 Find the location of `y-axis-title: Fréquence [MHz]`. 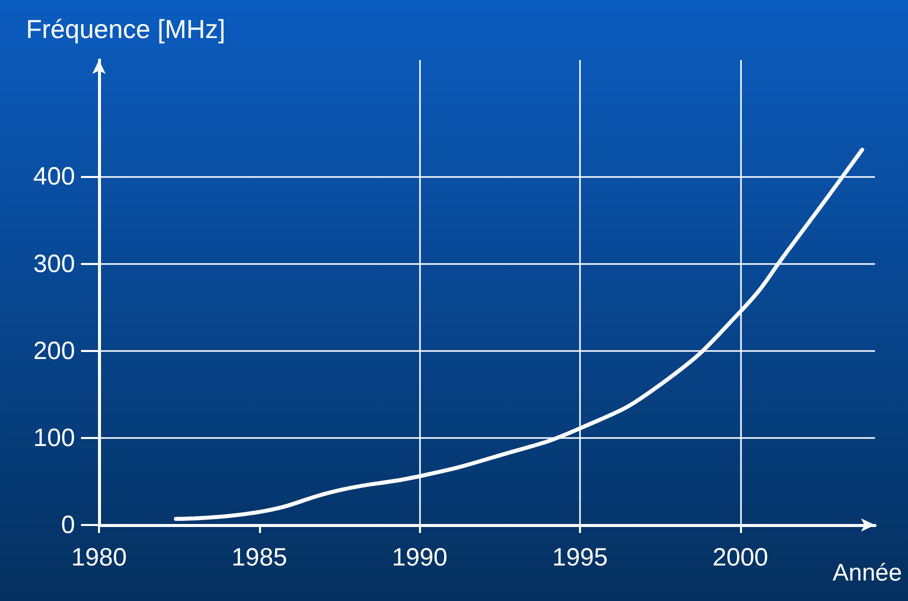

y-axis-title: Fréquence [MHz] is located at coordinates (126, 29).